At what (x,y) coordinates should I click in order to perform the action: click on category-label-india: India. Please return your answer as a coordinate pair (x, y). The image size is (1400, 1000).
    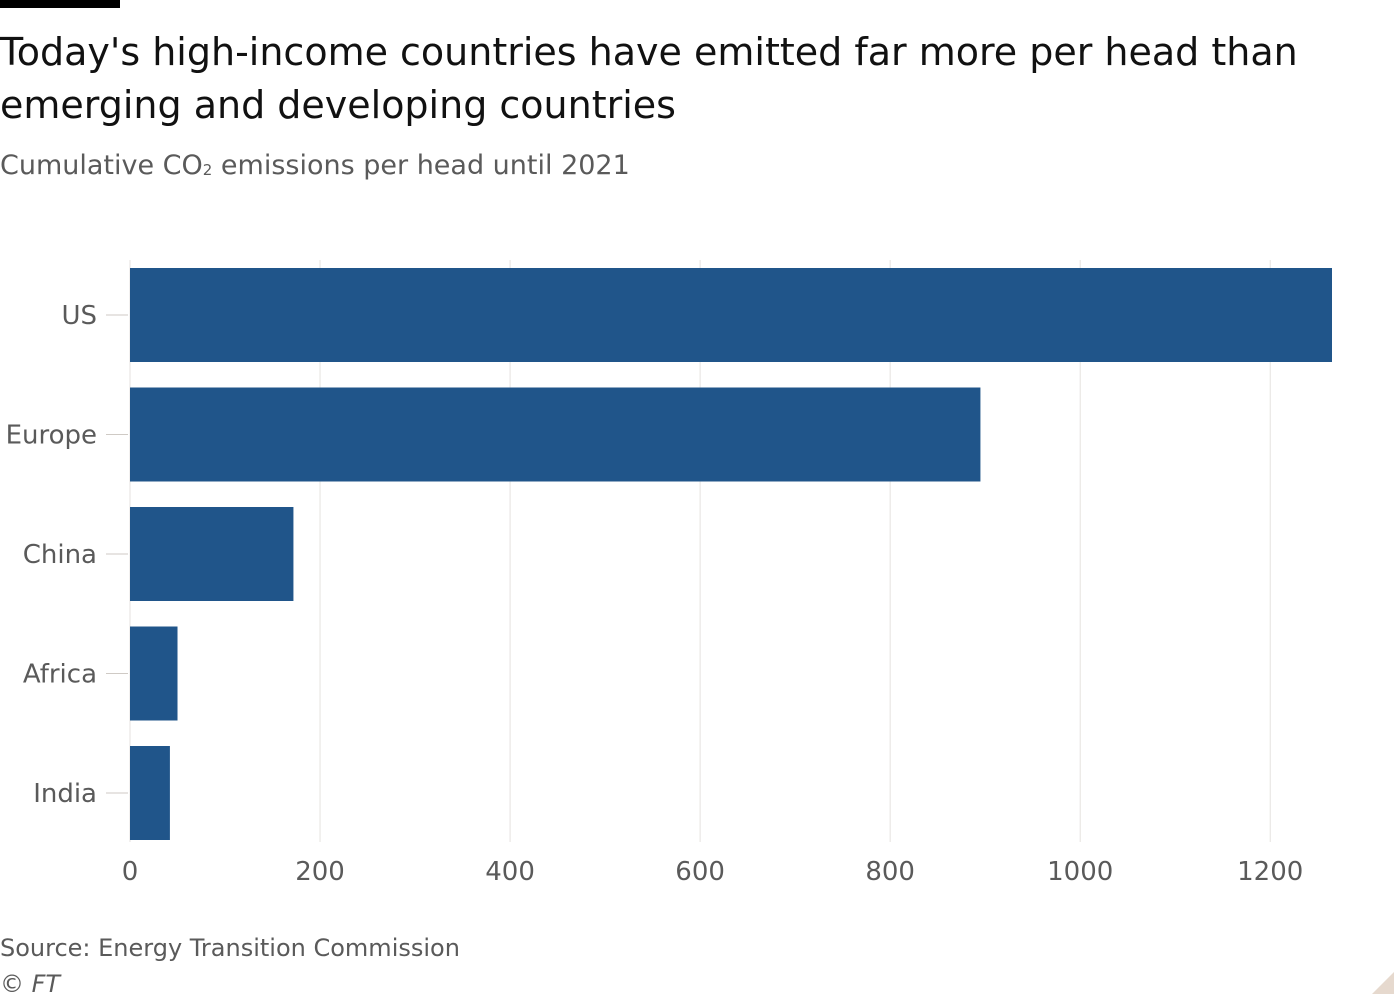
    Looking at the image, I should click on (65, 794).